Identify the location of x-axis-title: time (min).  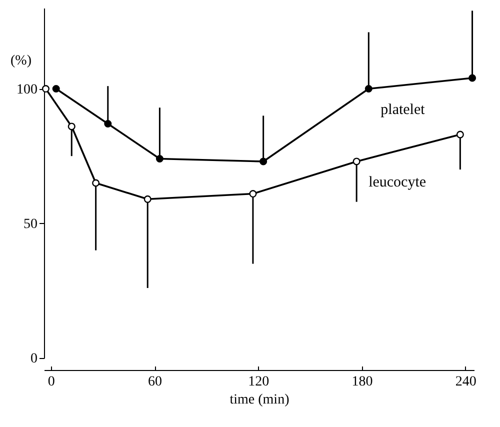
(260, 400).